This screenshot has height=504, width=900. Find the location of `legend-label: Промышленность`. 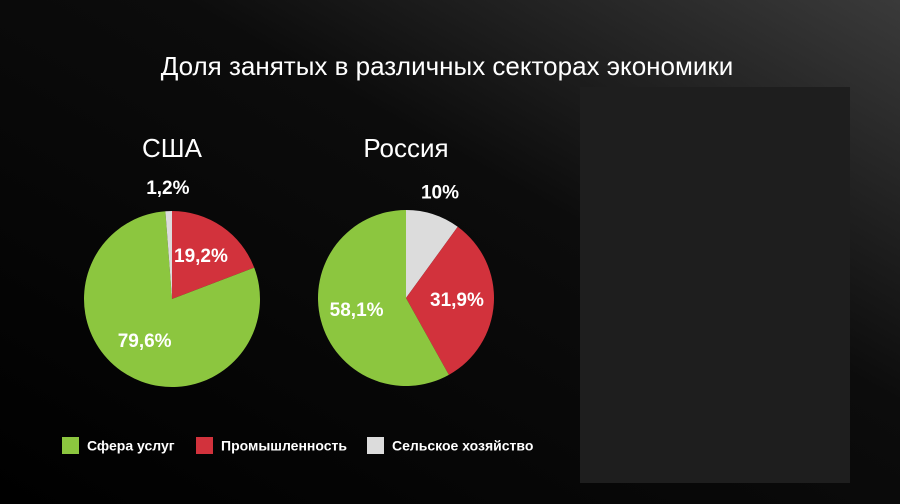

legend-label: Промышленность is located at coordinates (284, 446).